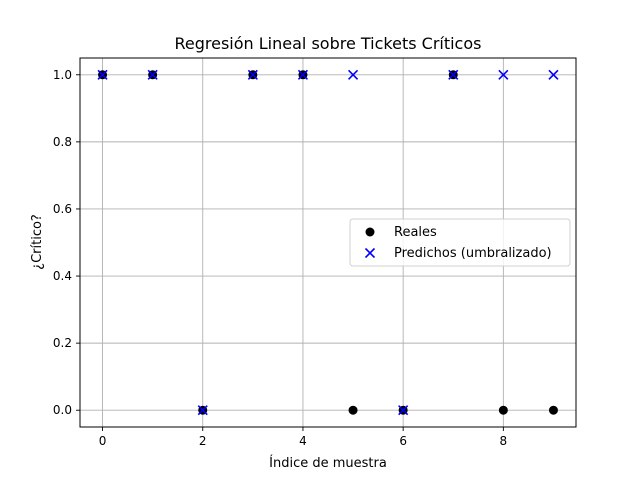 The width and height of the screenshot is (640, 480). Describe the element at coordinates (203, 441) in the screenshot. I see `x-tick-label: 2` at that location.